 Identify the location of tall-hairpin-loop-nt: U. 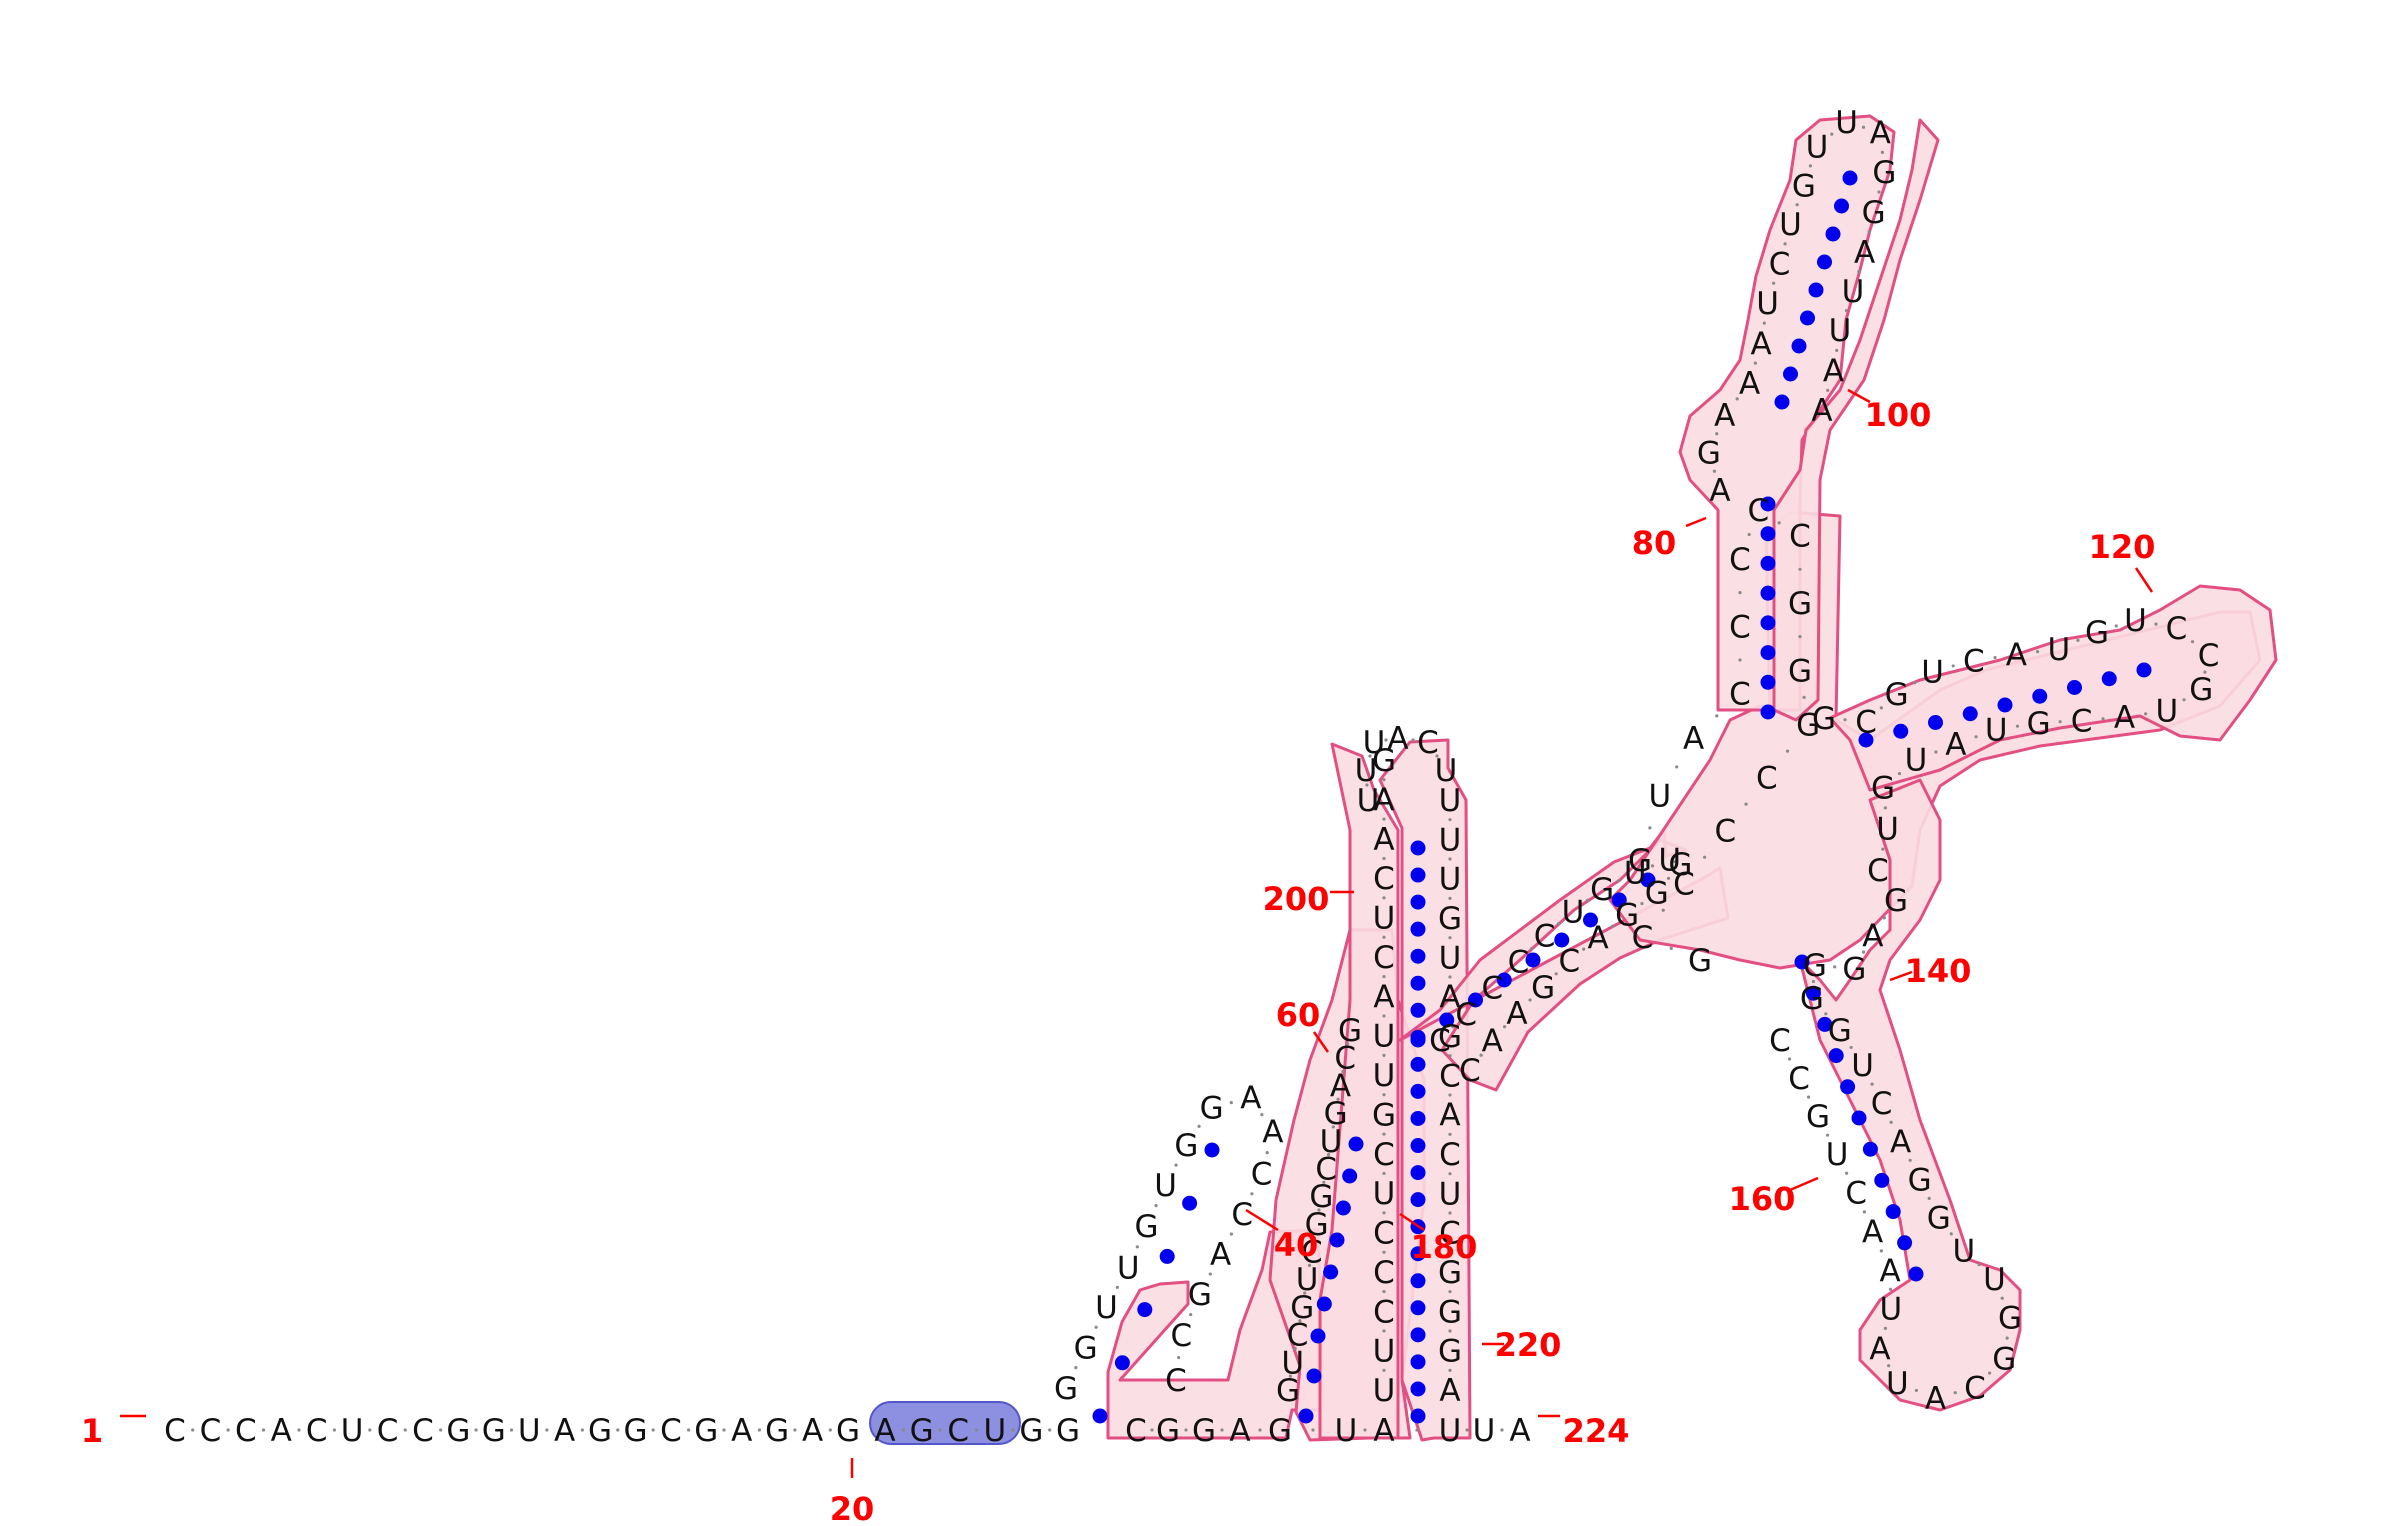
(1446, 771).